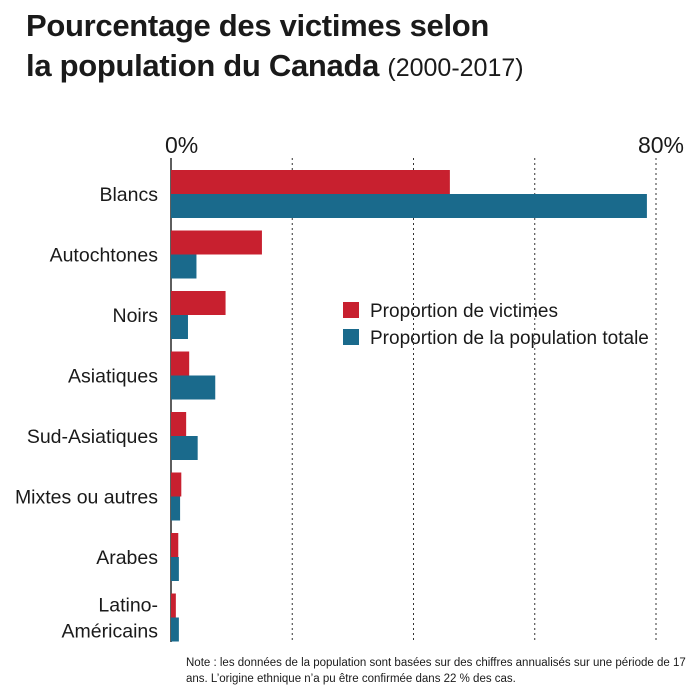 The image size is (700, 700). I want to click on title-line-2: la population du Canada, so click(203, 65).